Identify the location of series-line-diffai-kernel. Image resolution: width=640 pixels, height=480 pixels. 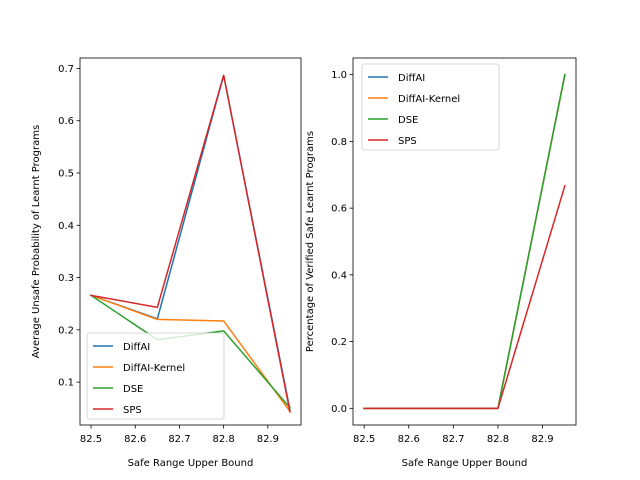
(190, 353).